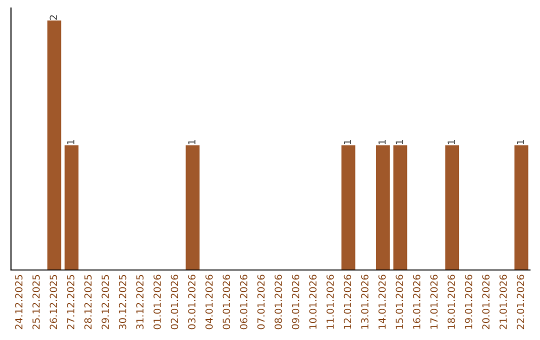  Describe the element at coordinates (226, 302) in the screenshot. I see `x-tick-label: 05.01.2026` at that location.